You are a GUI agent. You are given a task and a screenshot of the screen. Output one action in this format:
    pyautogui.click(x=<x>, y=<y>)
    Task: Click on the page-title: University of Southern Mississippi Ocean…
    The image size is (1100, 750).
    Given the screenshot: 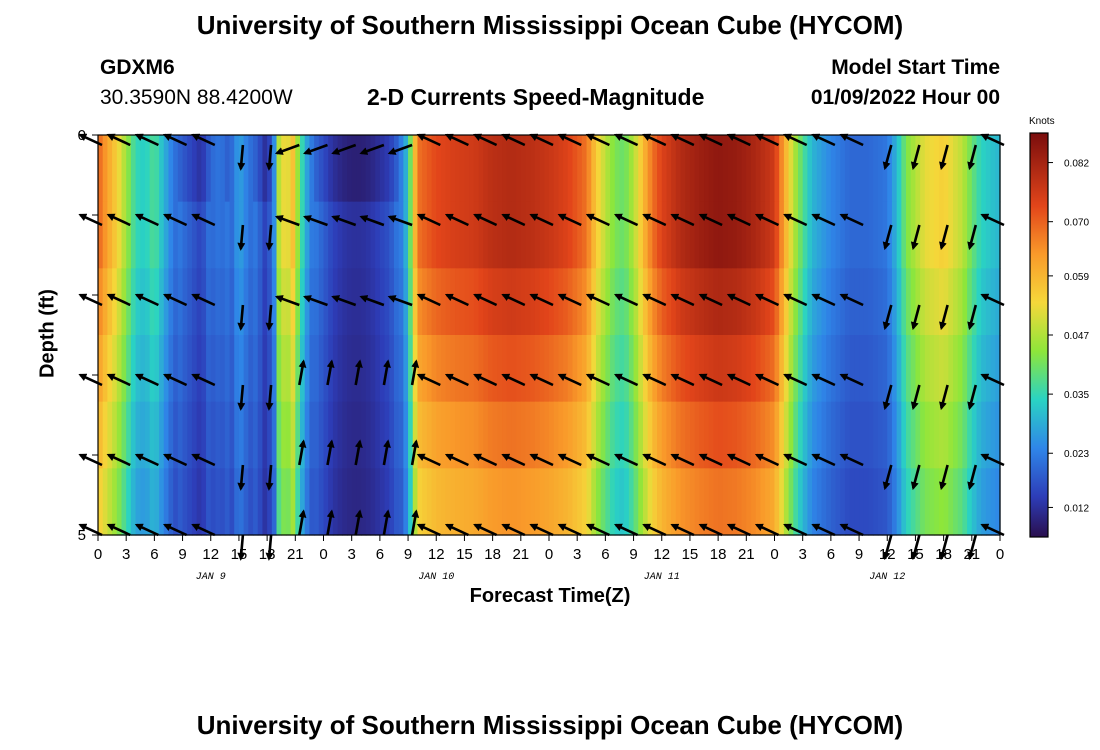 What is the action you would take?
    pyautogui.click(x=550, y=25)
    